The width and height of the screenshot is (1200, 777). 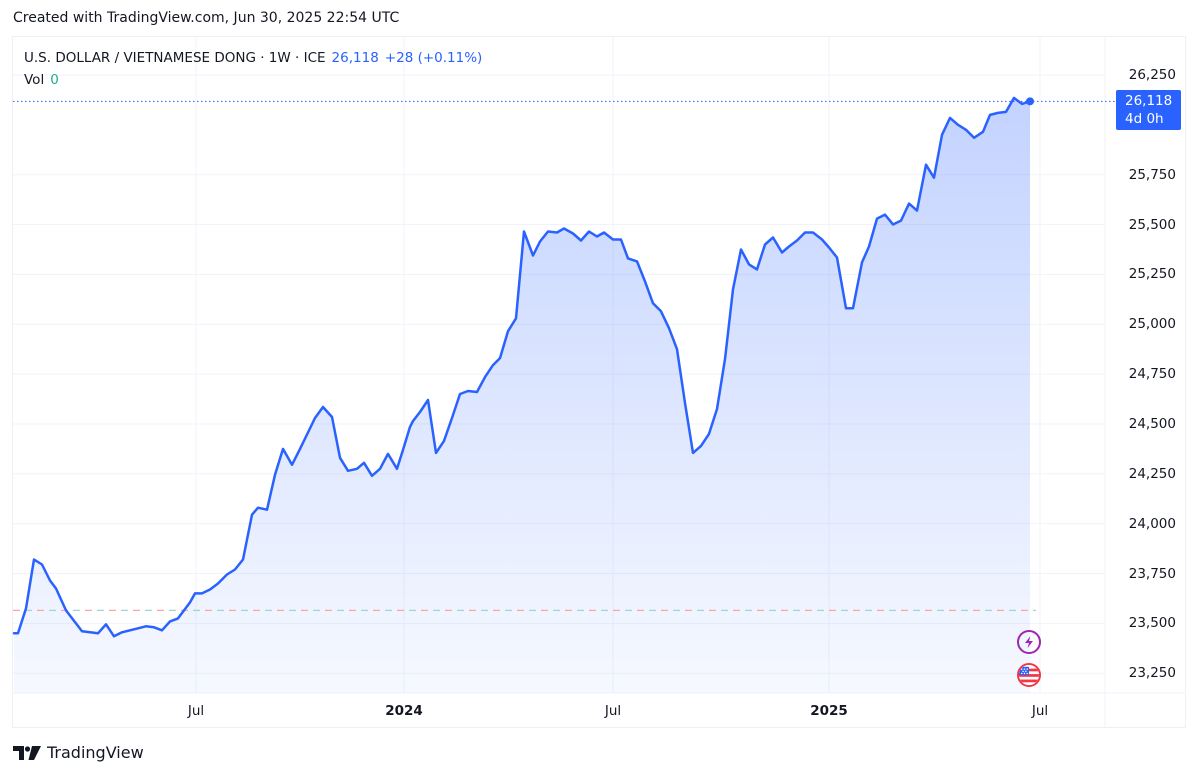 What do you see at coordinates (1152, 473) in the screenshot?
I see `price-axis-label: 24,250` at bounding box center [1152, 473].